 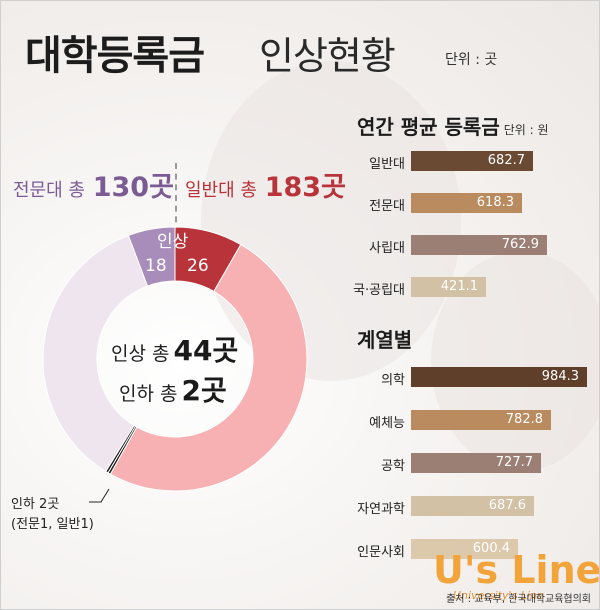 I want to click on bar-value-label: 421.1, so click(x=459, y=286).